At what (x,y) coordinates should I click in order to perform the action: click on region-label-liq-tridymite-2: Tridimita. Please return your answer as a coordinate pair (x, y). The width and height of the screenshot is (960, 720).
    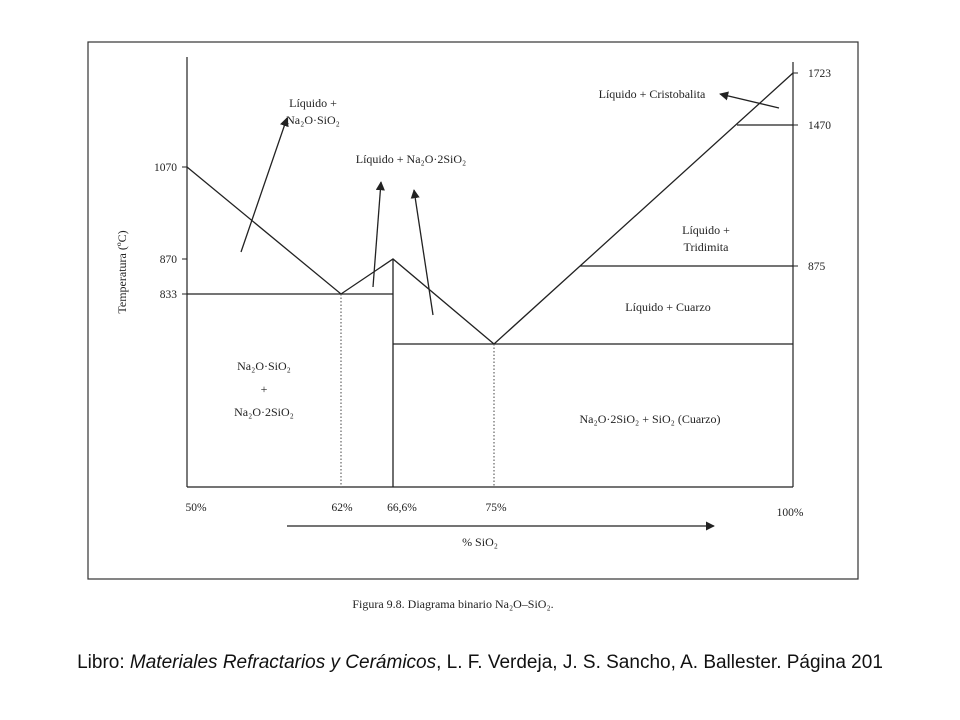
    Looking at the image, I should click on (707, 247).